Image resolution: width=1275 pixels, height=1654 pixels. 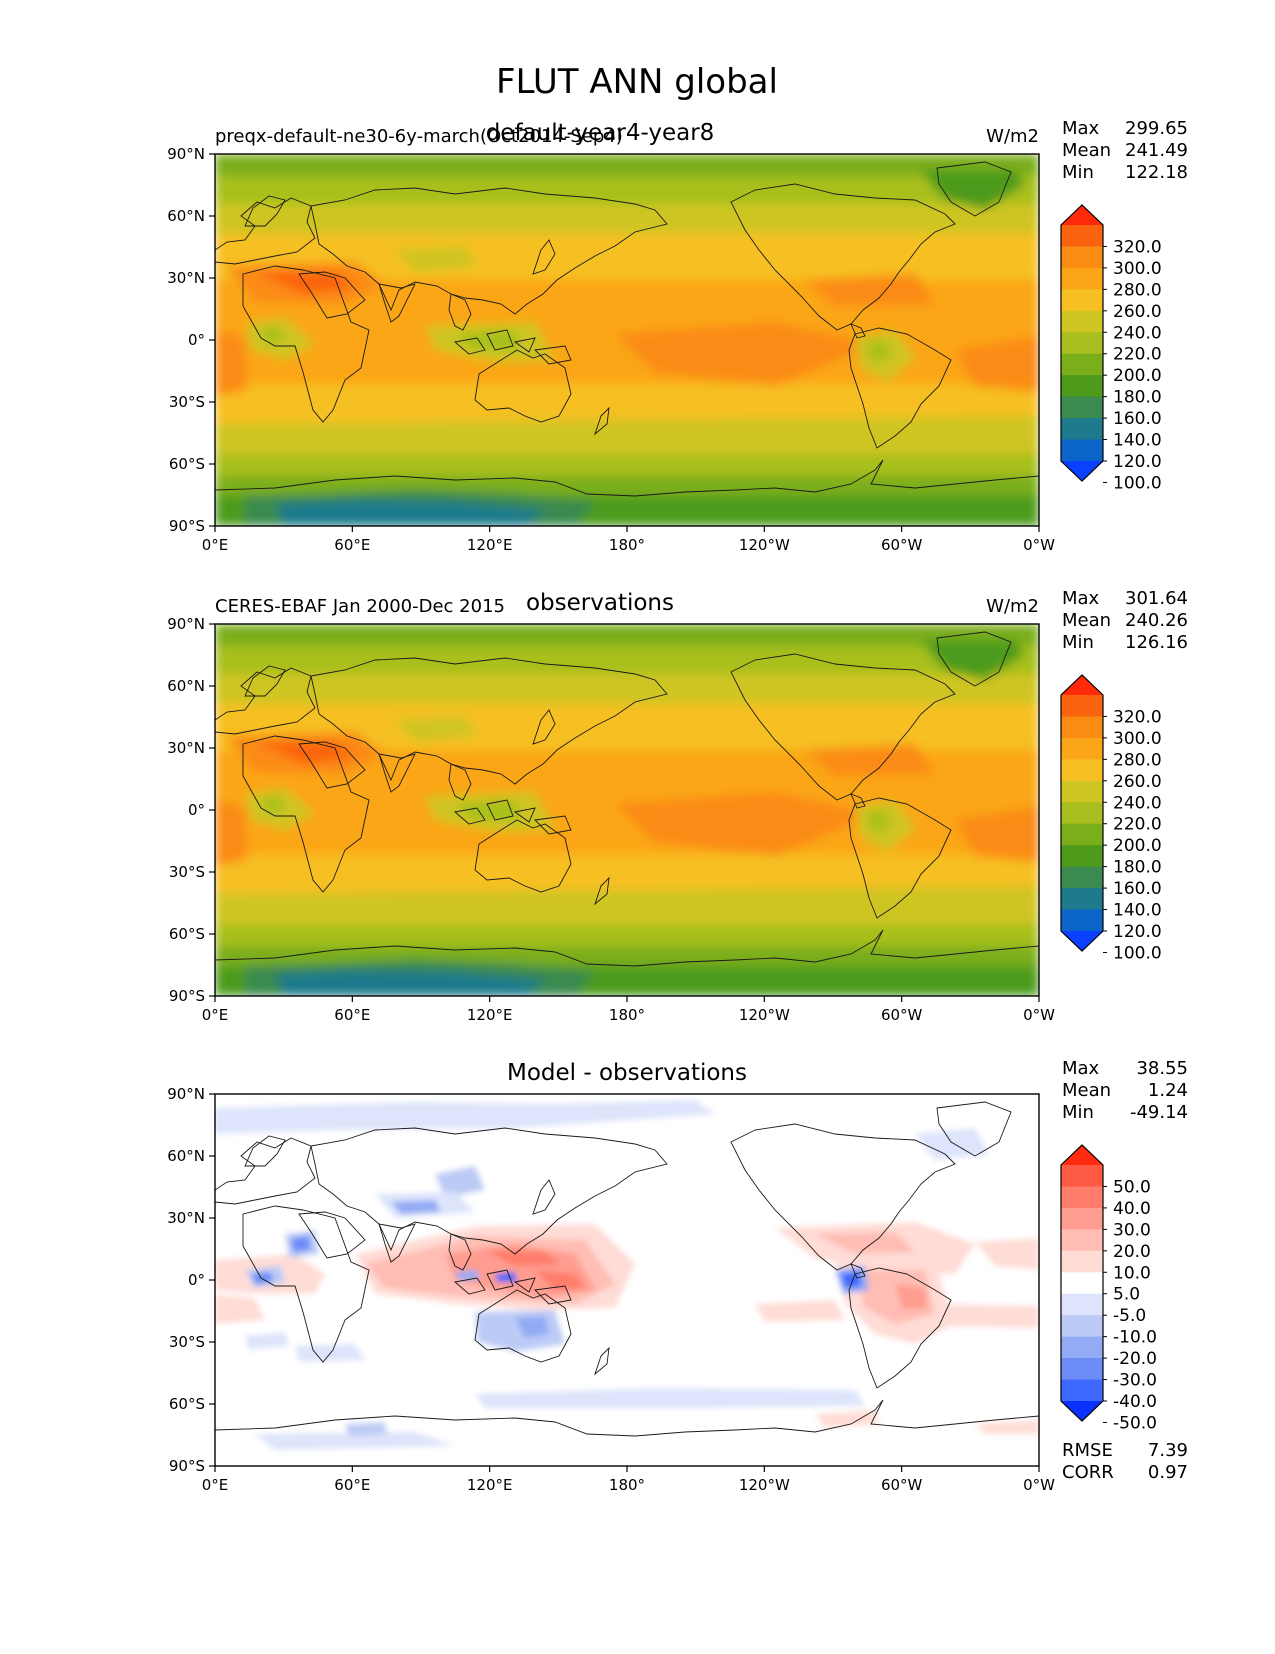 What do you see at coordinates (600, 603) in the screenshot?
I see `panel-center-title: observations` at bounding box center [600, 603].